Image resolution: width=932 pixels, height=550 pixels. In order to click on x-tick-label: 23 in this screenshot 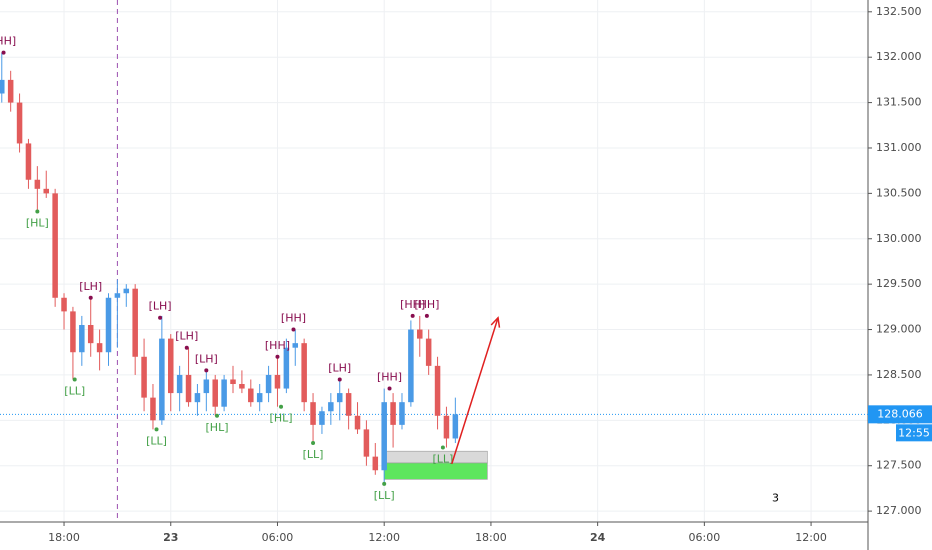, I will do `click(170, 537)`.